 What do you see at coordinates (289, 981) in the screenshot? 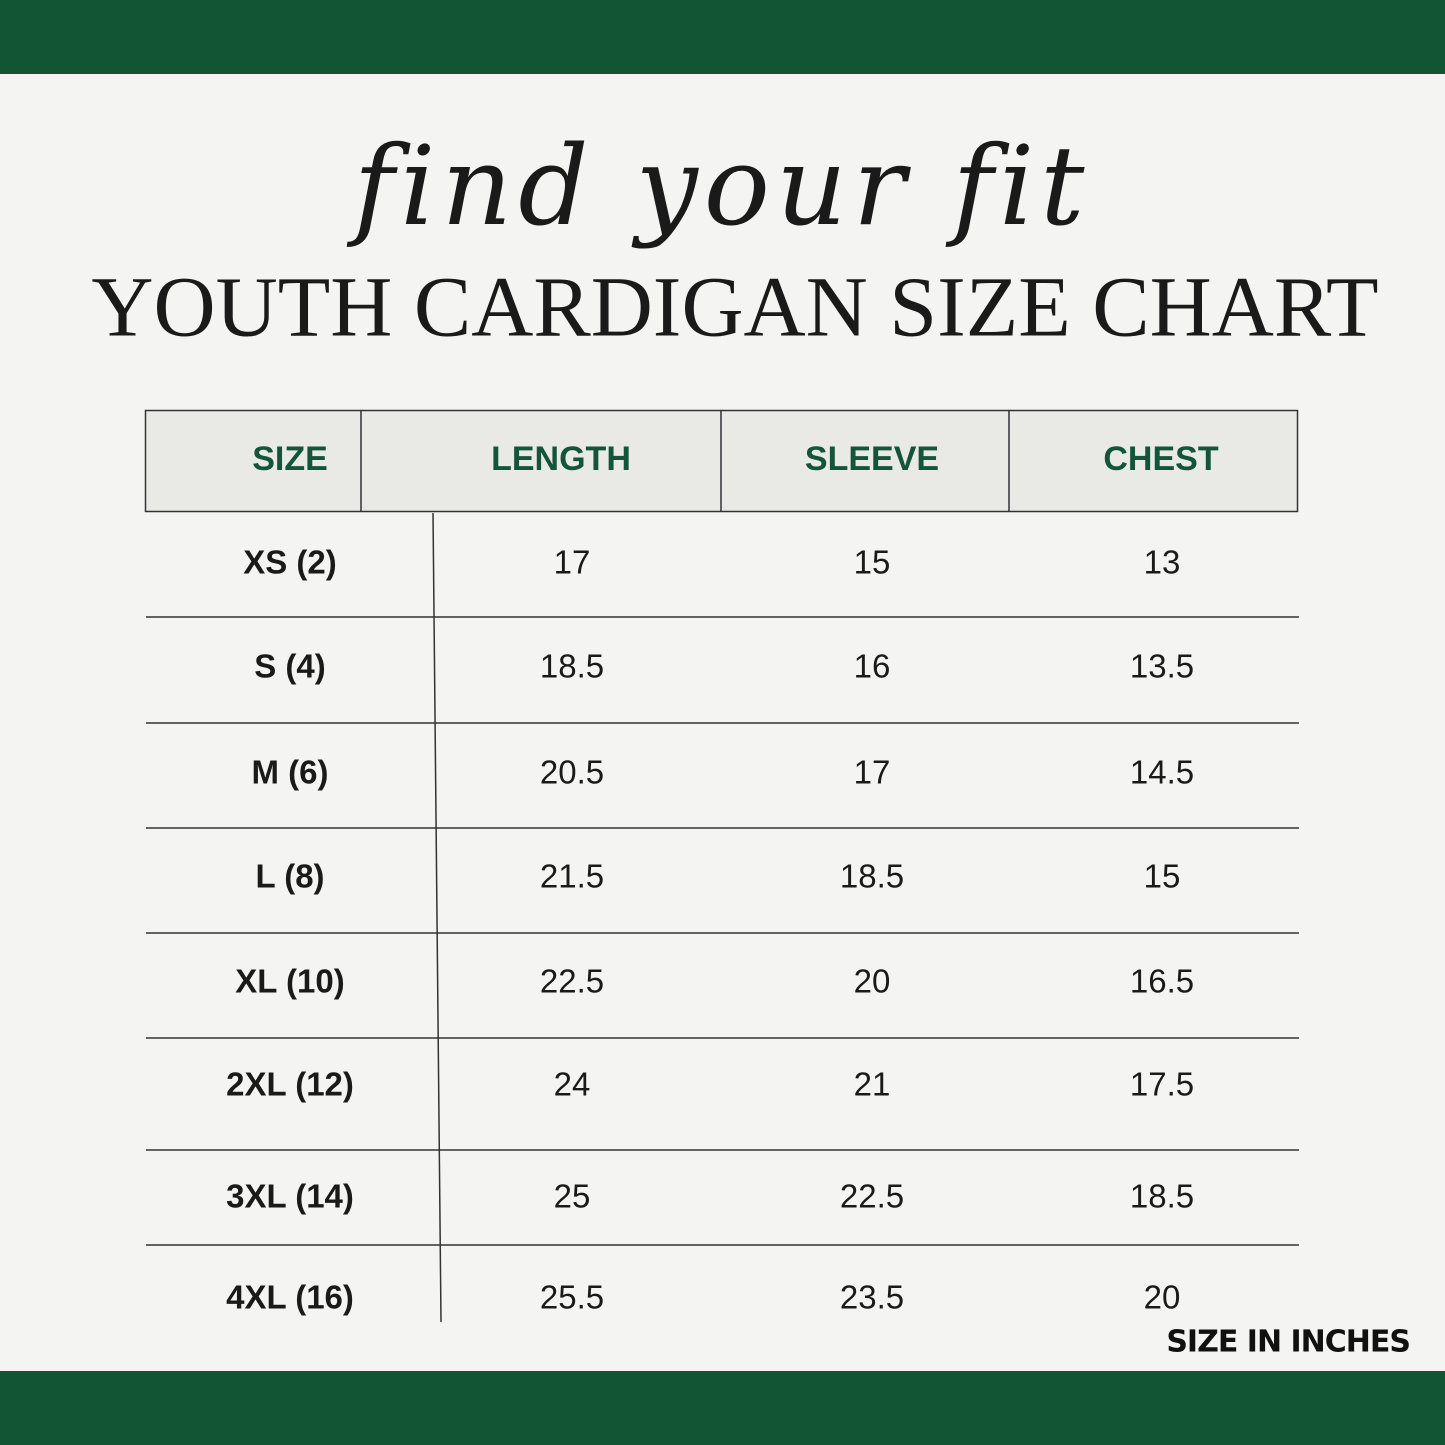
I see `size-label: XL (10)` at bounding box center [289, 981].